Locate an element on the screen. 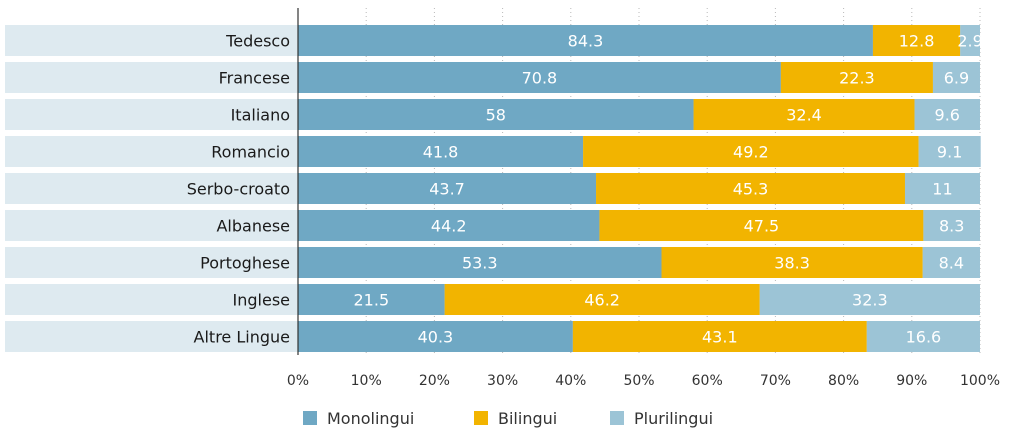 The height and width of the screenshot is (436, 1009). category-label: Italiano is located at coordinates (260, 115).